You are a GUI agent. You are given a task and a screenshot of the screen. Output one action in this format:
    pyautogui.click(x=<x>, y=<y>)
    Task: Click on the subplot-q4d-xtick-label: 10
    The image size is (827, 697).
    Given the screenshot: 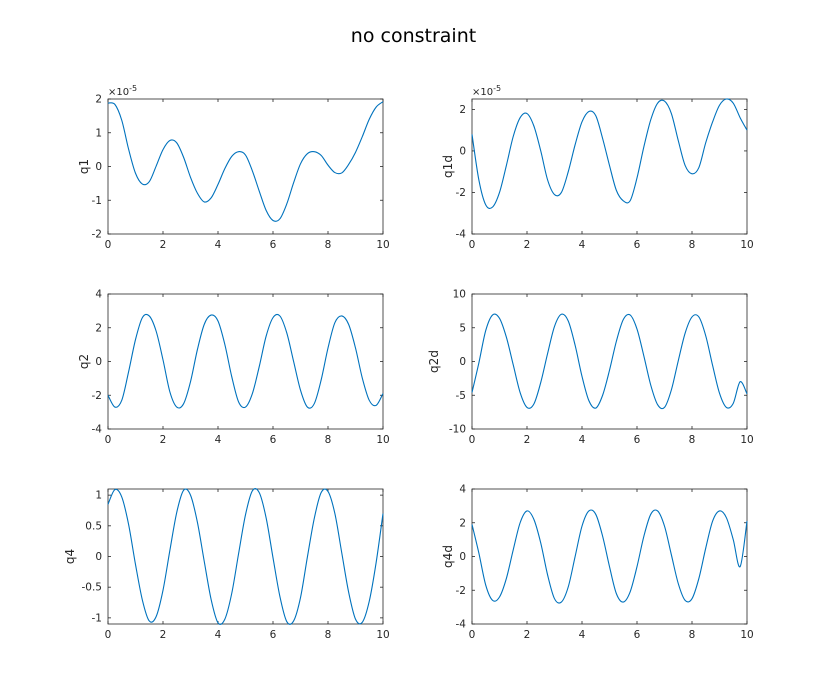 What is the action you would take?
    pyautogui.click(x=746, y=635)
    